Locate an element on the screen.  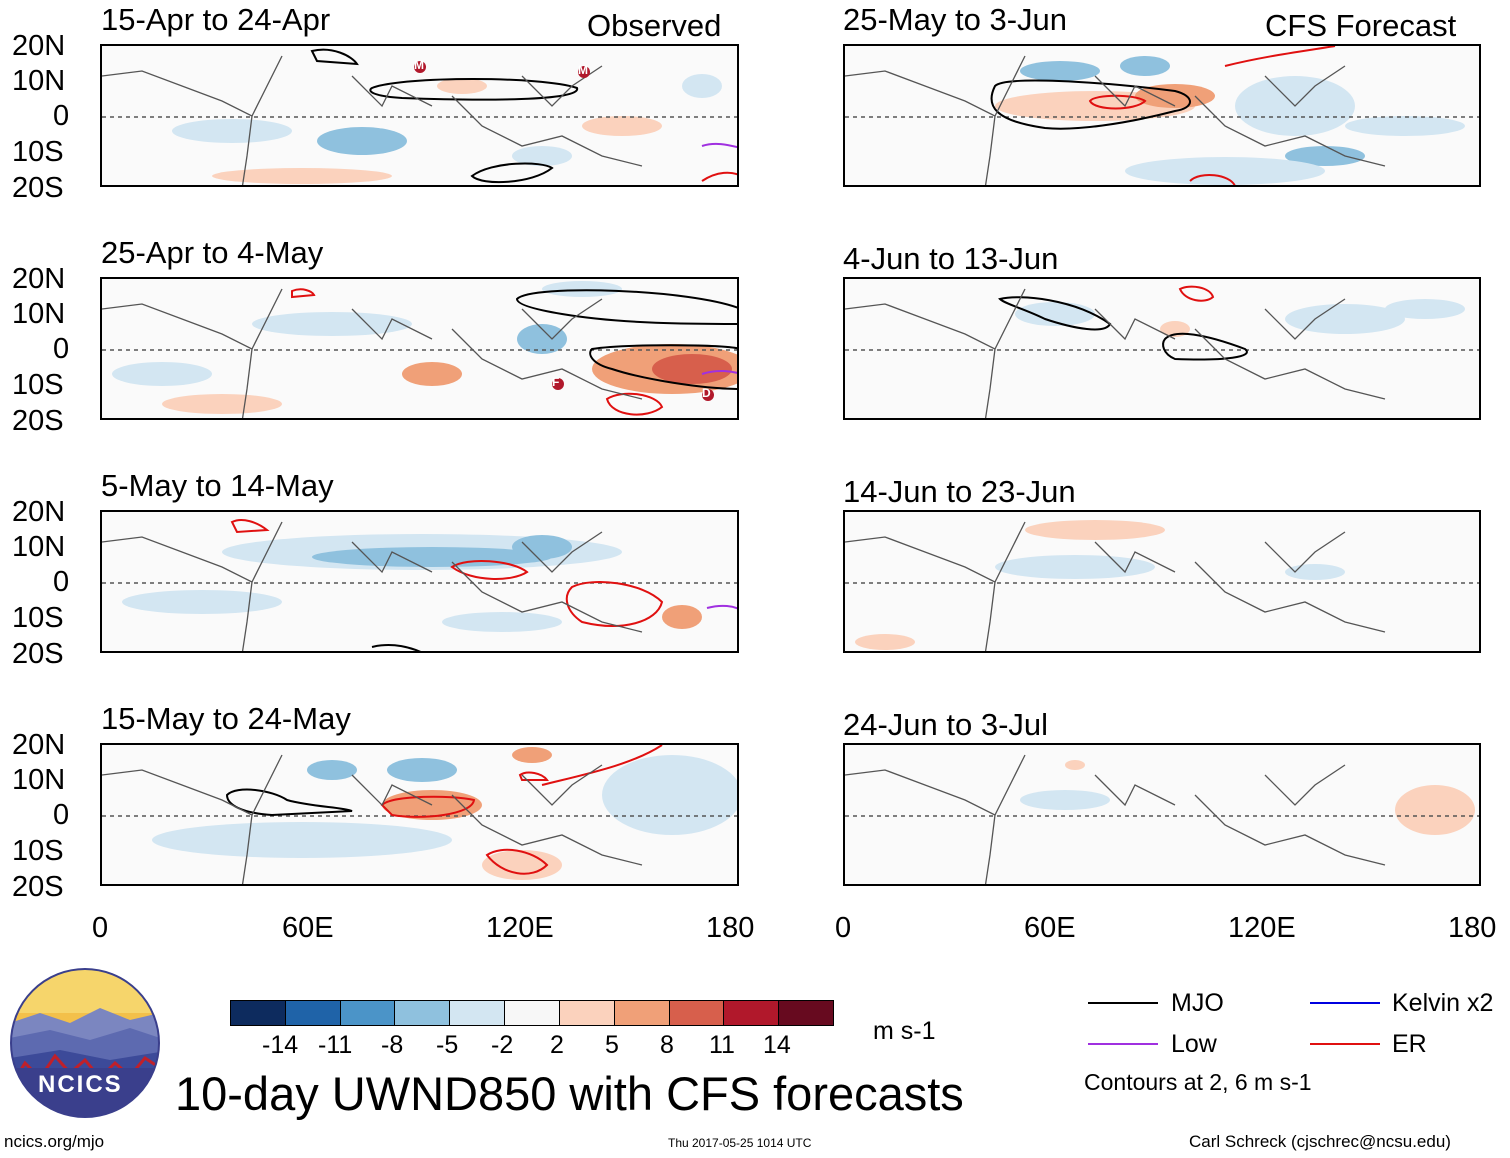
observed-label: Observed is located at coordinates (654, 25).